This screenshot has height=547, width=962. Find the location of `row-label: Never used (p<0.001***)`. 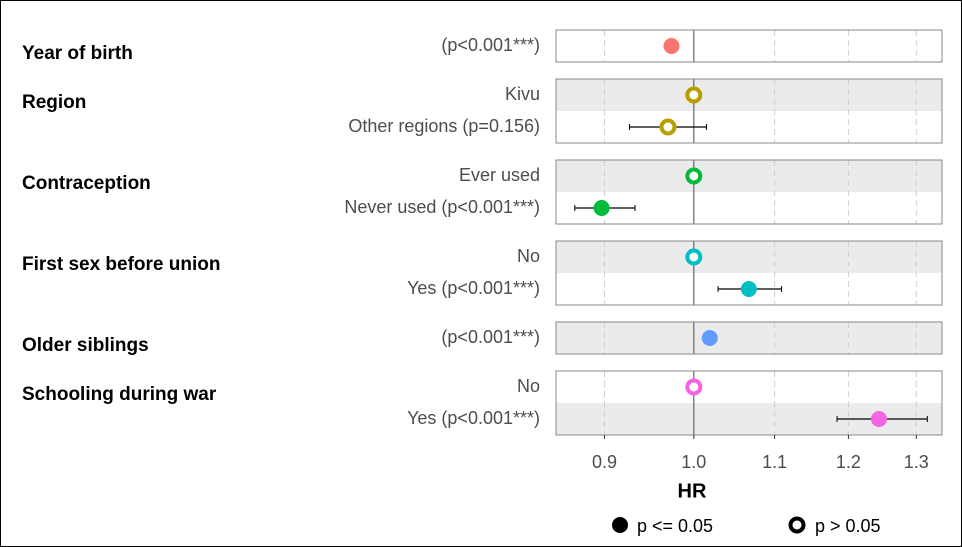

row-label: Never used (p<0.001***) is located at coordinates (442, 207).